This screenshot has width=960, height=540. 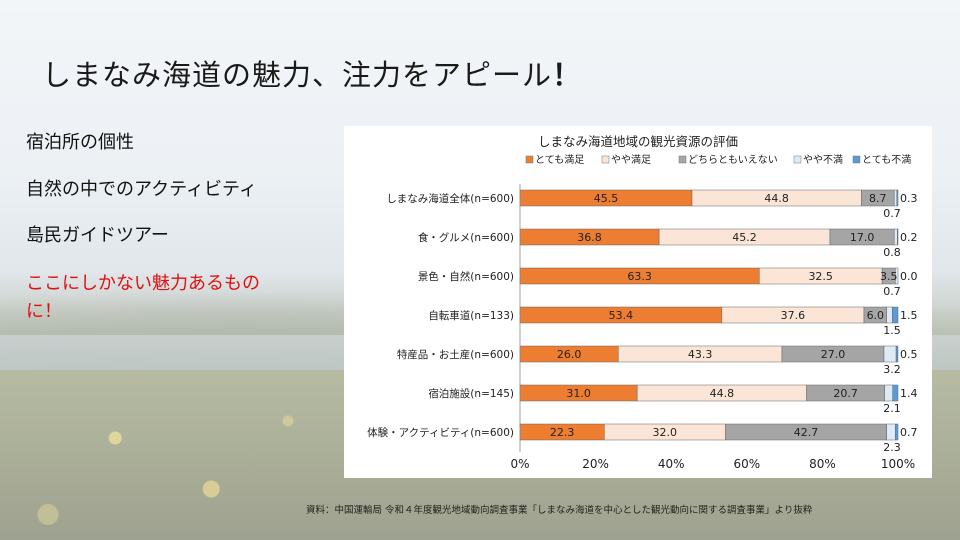 I want to click on data-label: 0.0, so click(x=909, y=276).